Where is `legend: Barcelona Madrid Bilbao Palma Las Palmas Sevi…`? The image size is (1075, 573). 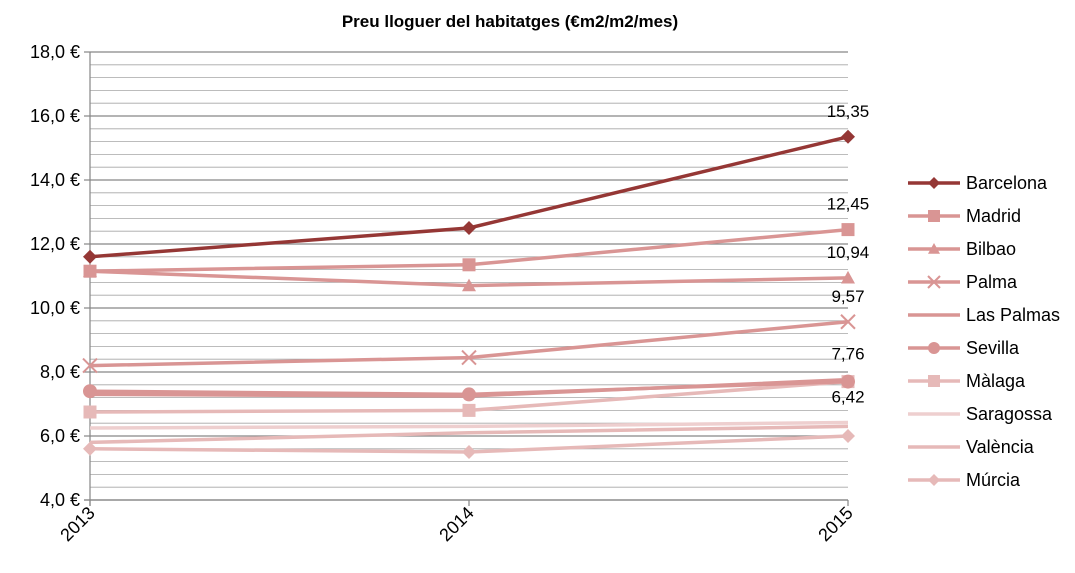 legend: Barcelona Madrid Bilbao Palma Las Palmas Sevi… is located at coordinates (984, 331).